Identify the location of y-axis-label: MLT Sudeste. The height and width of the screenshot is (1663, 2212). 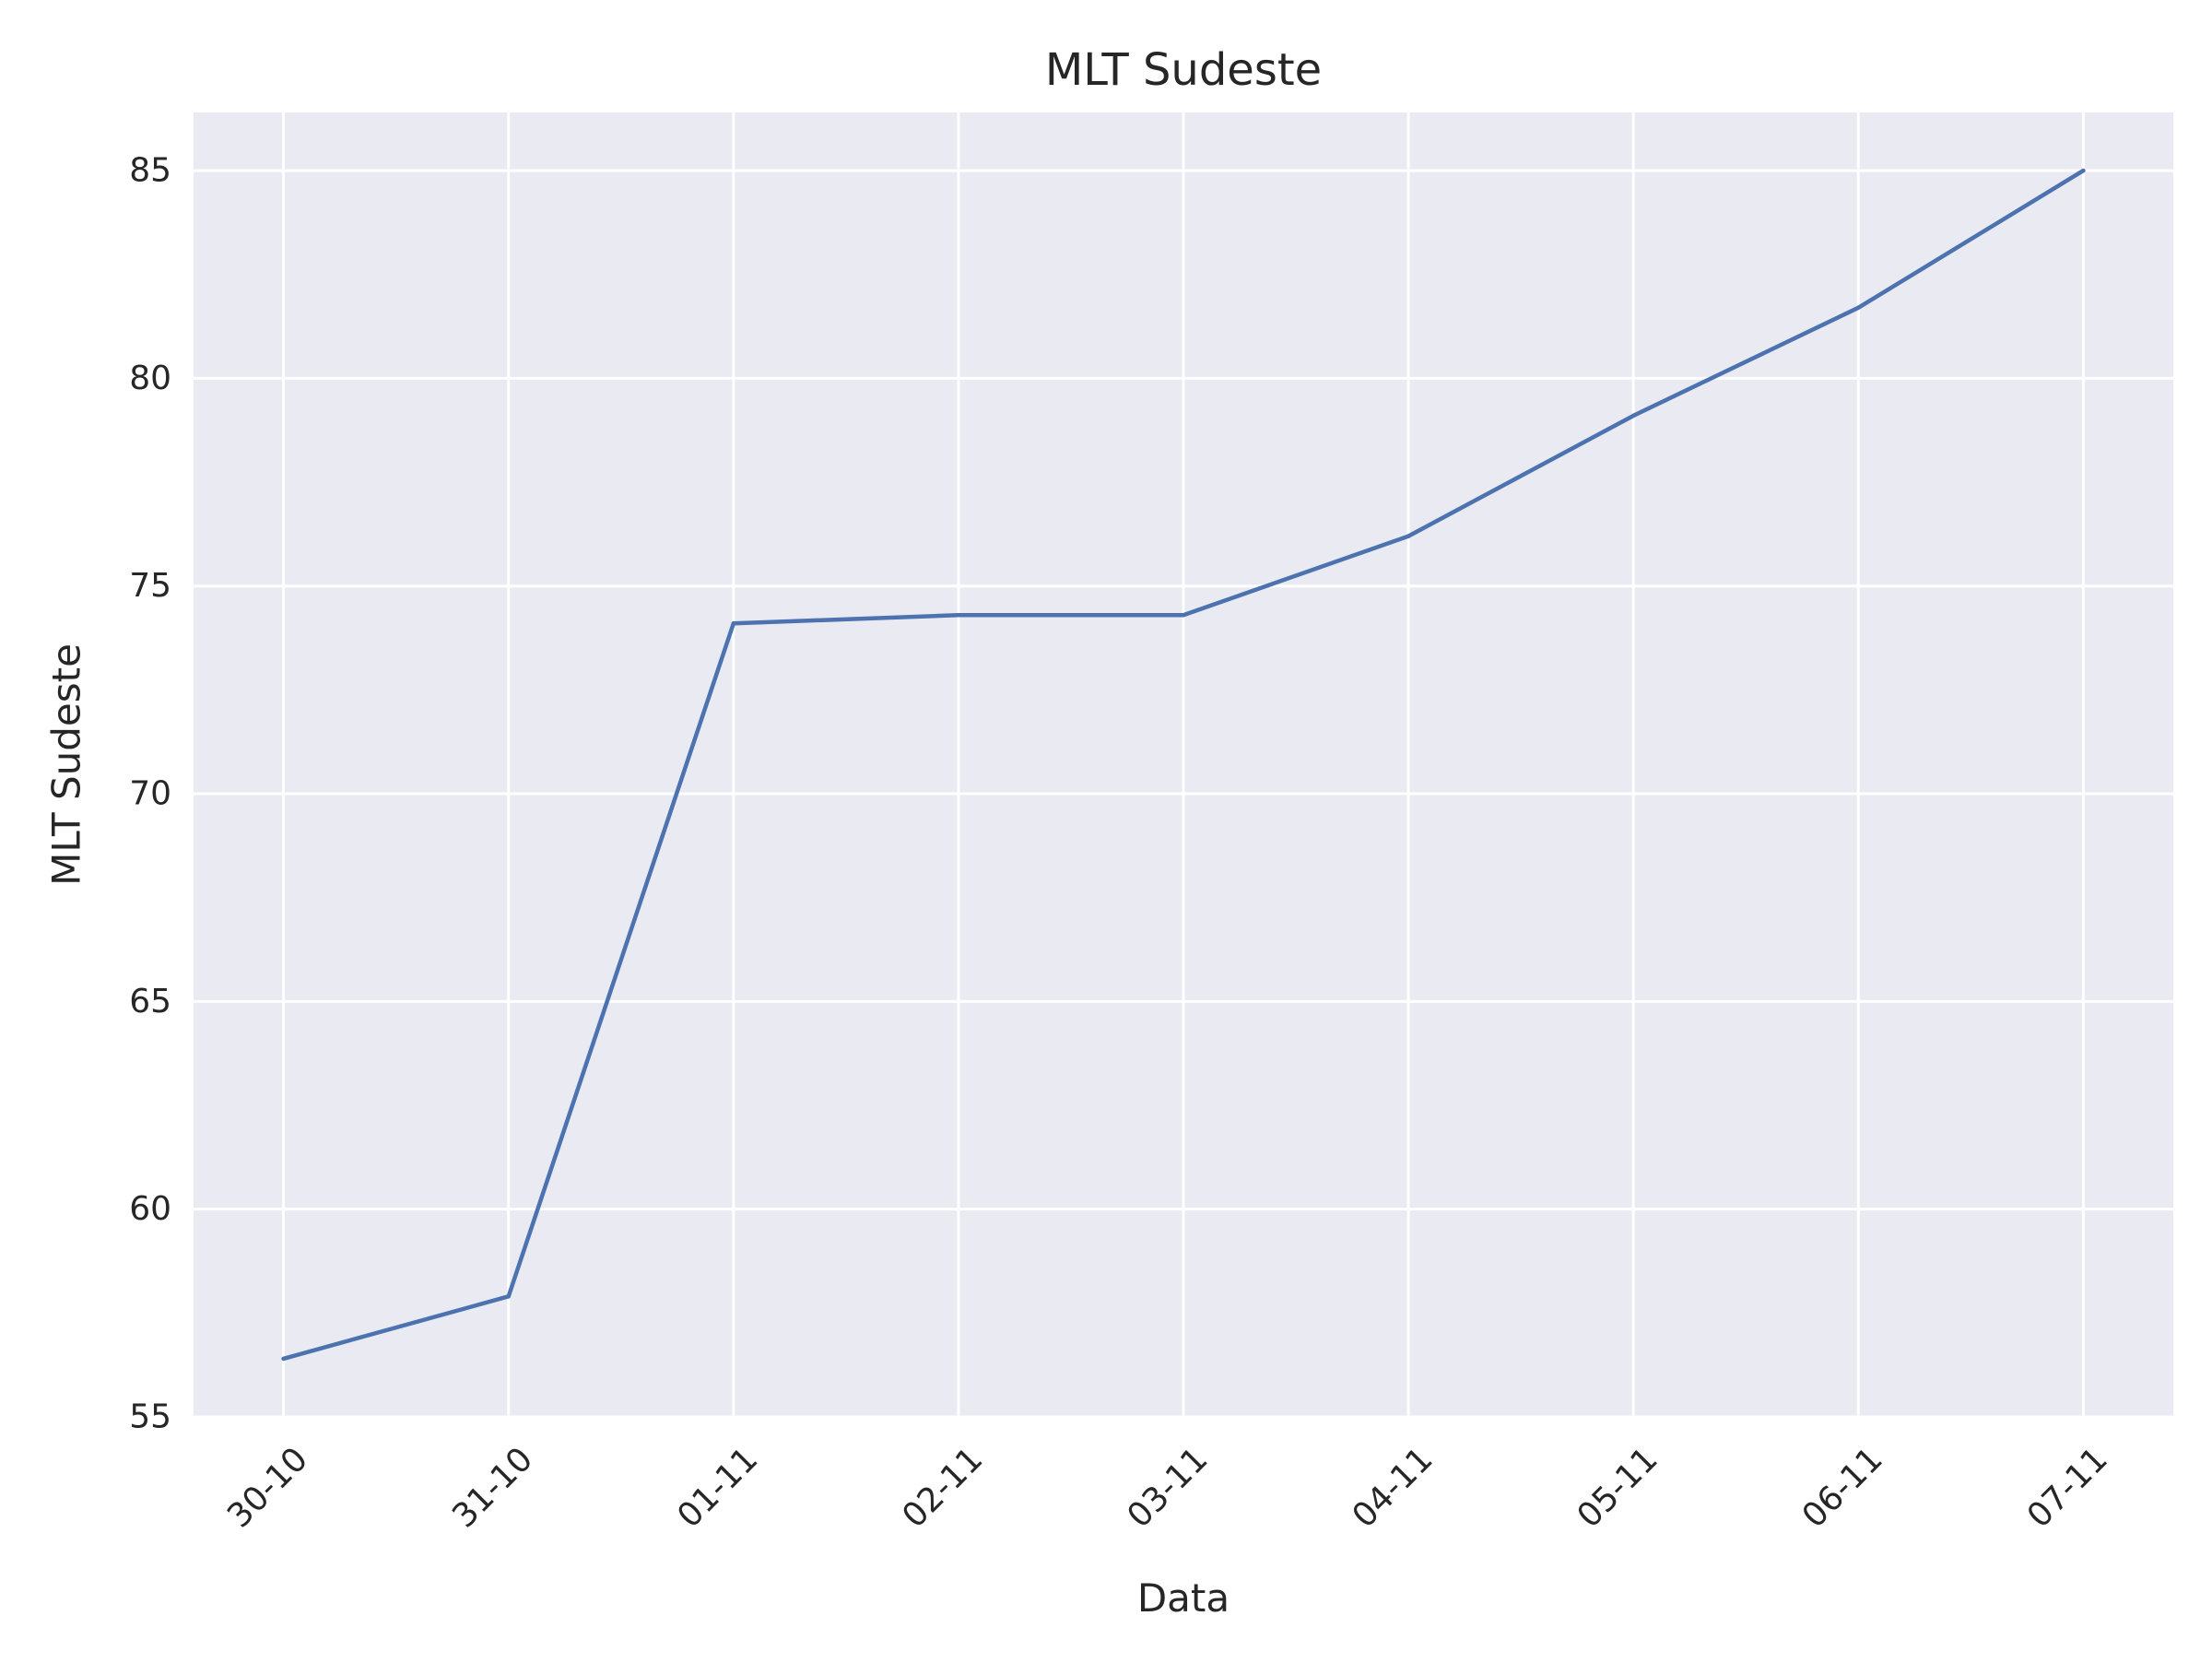
(66, 764).